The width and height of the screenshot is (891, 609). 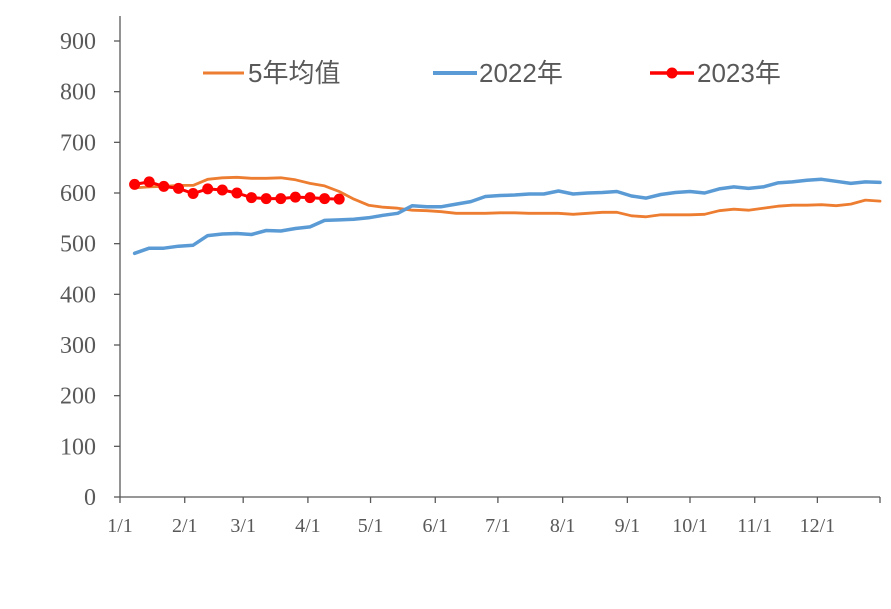 I want to click on y-tick-label: 900, so click(x=78, y=42).